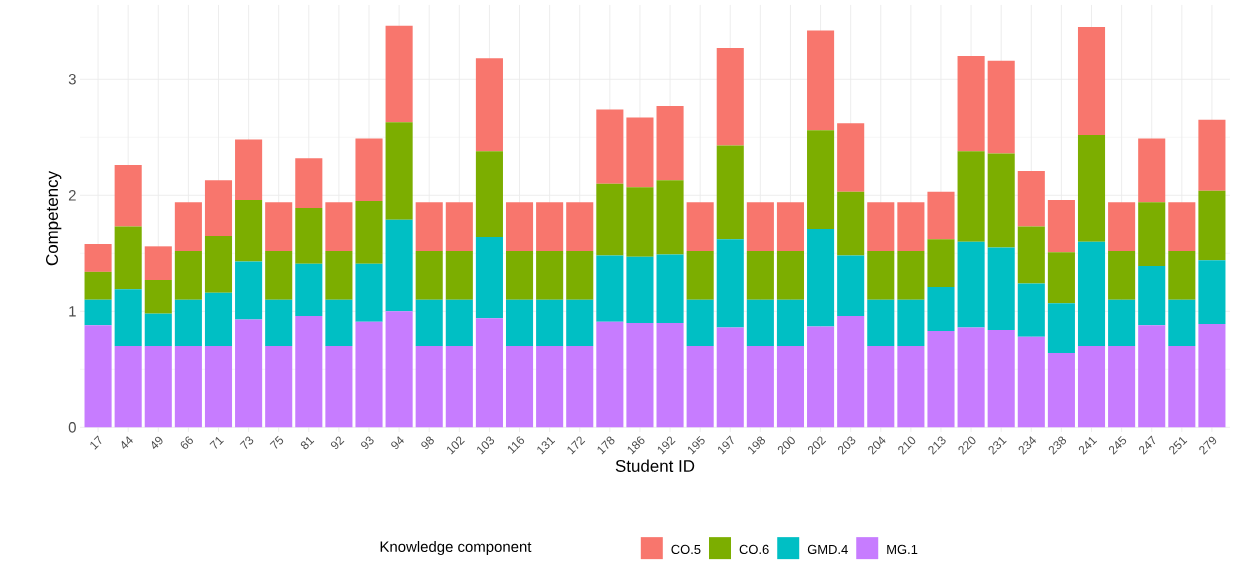 The height and width of the screenshot is (566, 1238). What do you see at coordinates (666, 445) in the screenshot?
I see `x-tick-label: 192` at bounding box center [666, 445].